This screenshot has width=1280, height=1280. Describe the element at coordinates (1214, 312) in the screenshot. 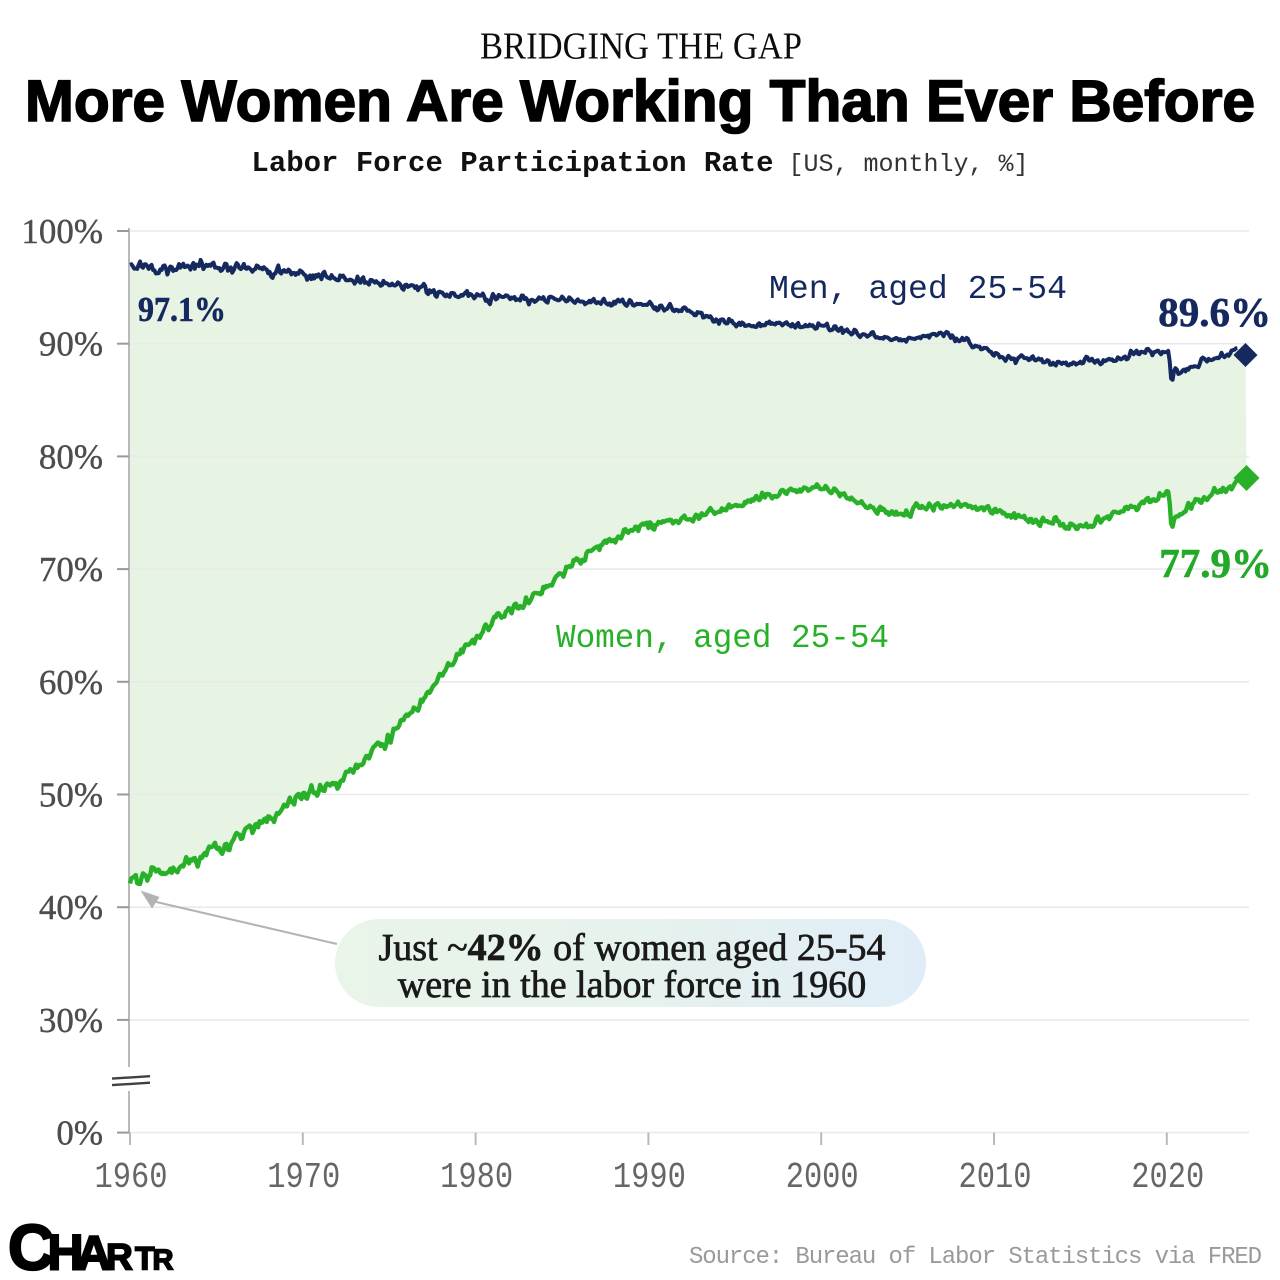

I see `svg-text: 89.6%` at that location.